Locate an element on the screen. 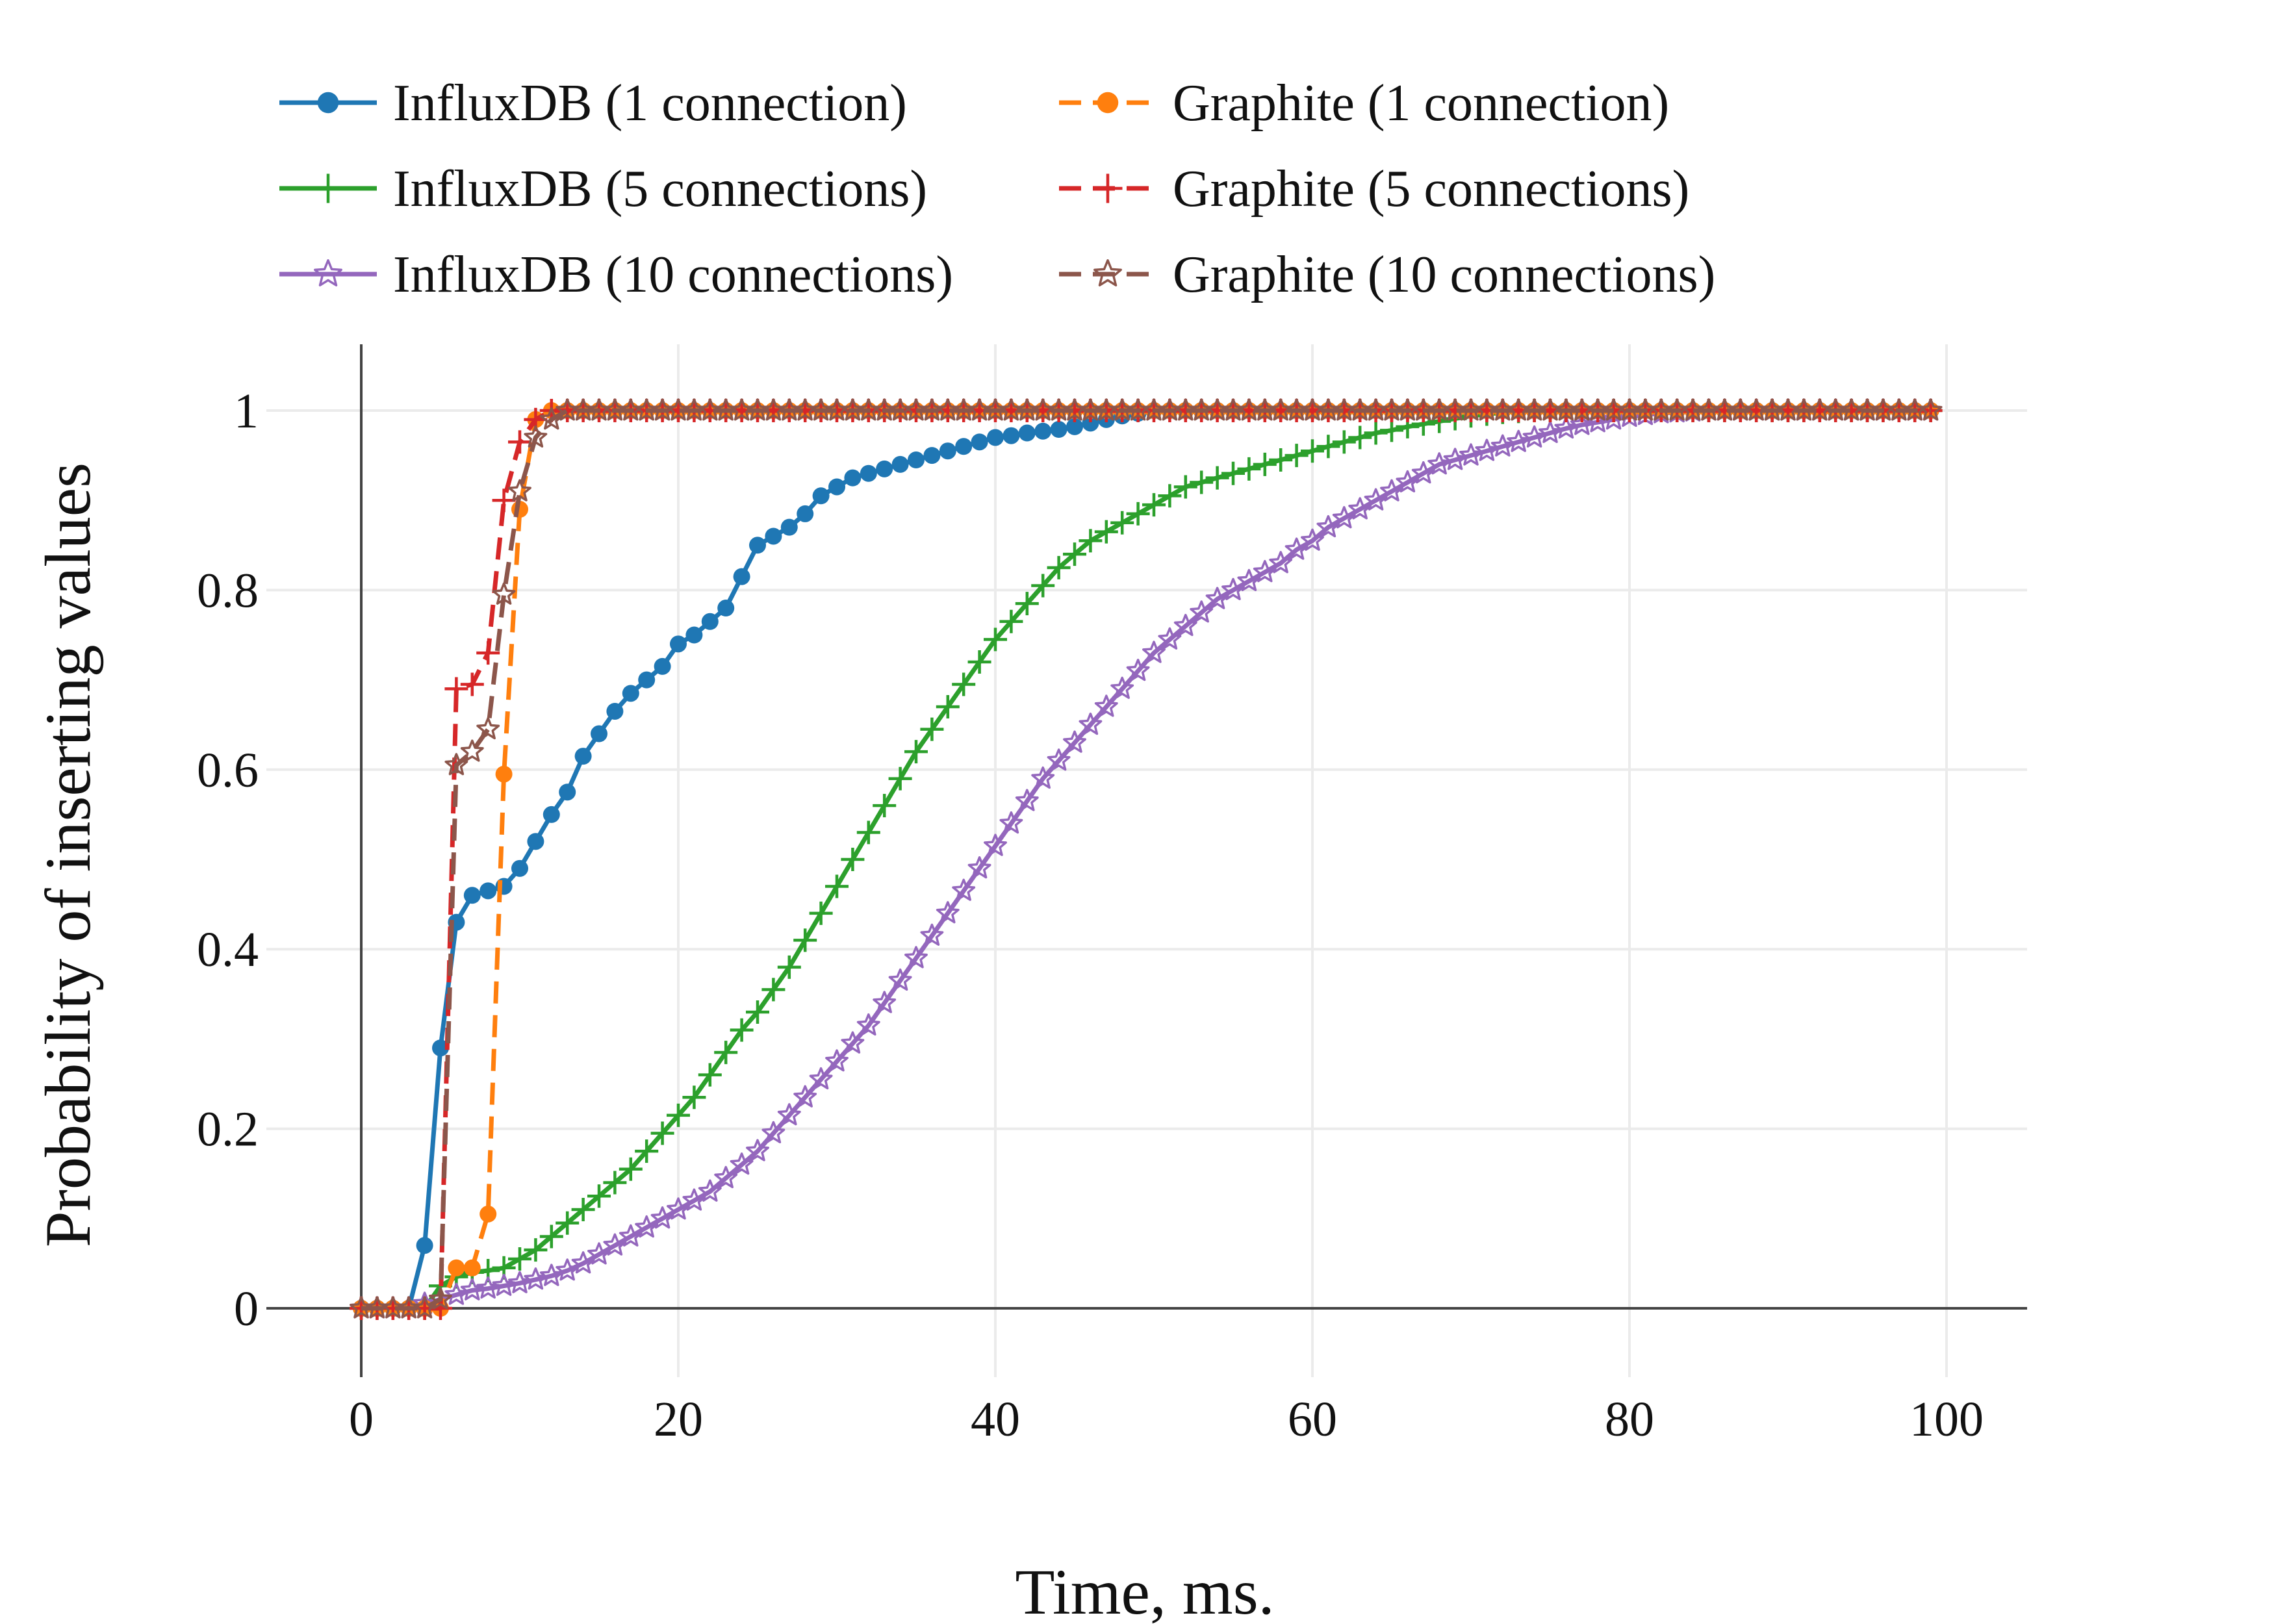 Image resolution: width=2274 pixels, height=1624 pixels. x-tick-label: 60 is located at coordinates (1312, 1419).